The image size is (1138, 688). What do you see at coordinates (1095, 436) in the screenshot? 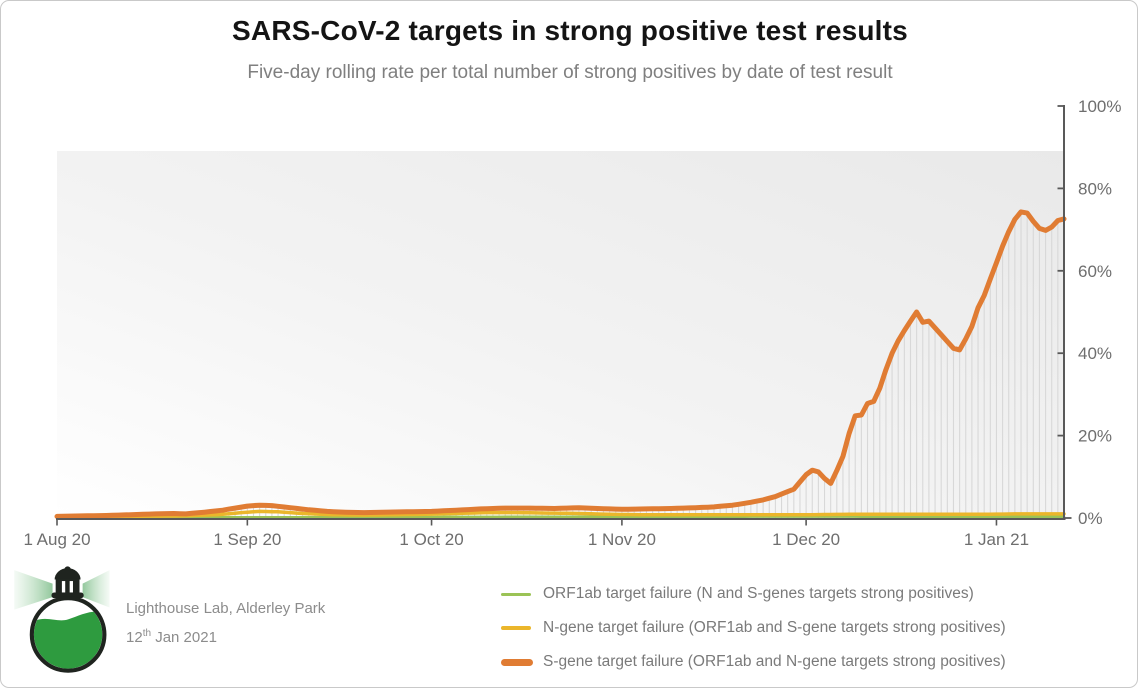
I see `y-tick-label: 20%` at bounding box center [1095, 436].